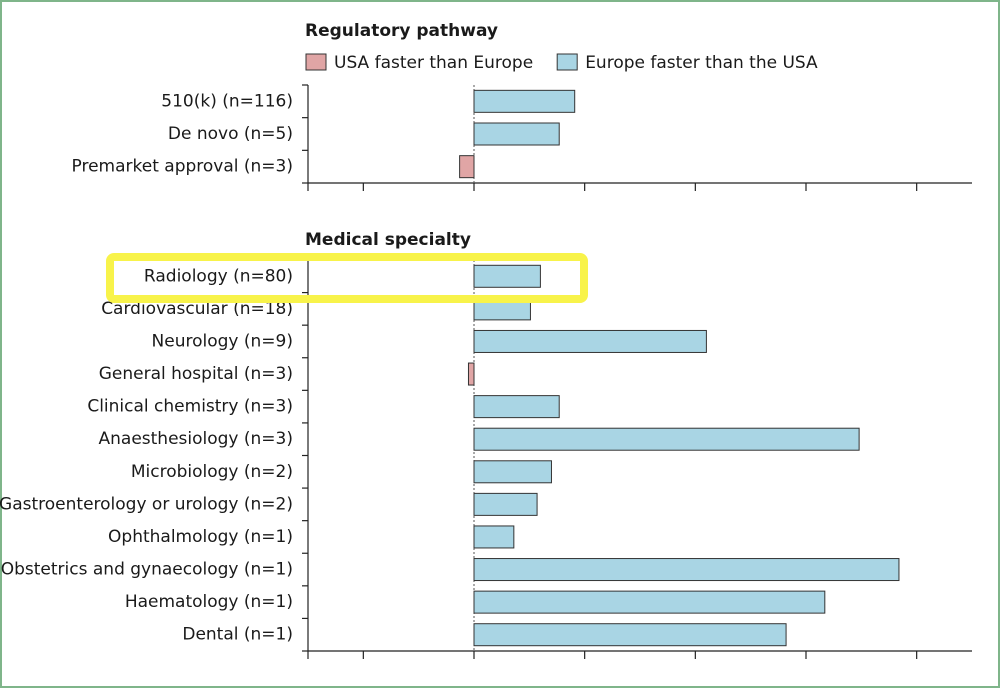 Image resolution: width=1000 pixels, height=692 pixels. What do you see at coordinates (230, 134) in the screenshot?
I see `category-label: De novo (n=5)` at bounding box center [230, 134].